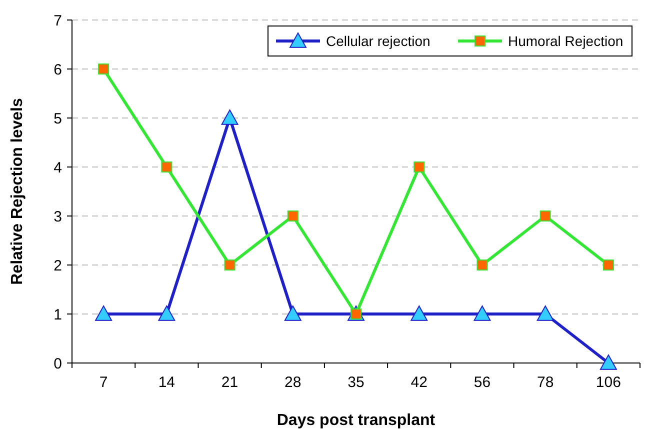  I want to click on y-tick-label: 2, so click(58, 265).